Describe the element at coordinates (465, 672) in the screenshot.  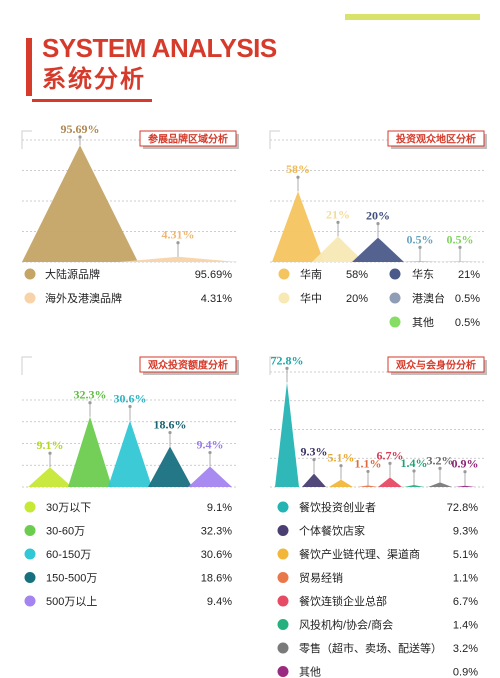
I see `legend-value: 0.9%` at that location.